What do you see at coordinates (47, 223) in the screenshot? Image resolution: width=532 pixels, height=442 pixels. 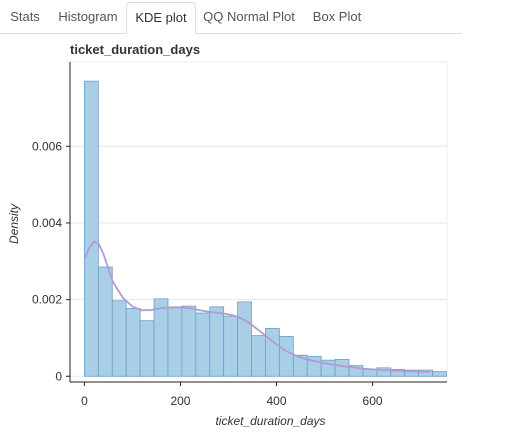 I see `y-tick-label: 0.004` at bounding box center [47, 223].